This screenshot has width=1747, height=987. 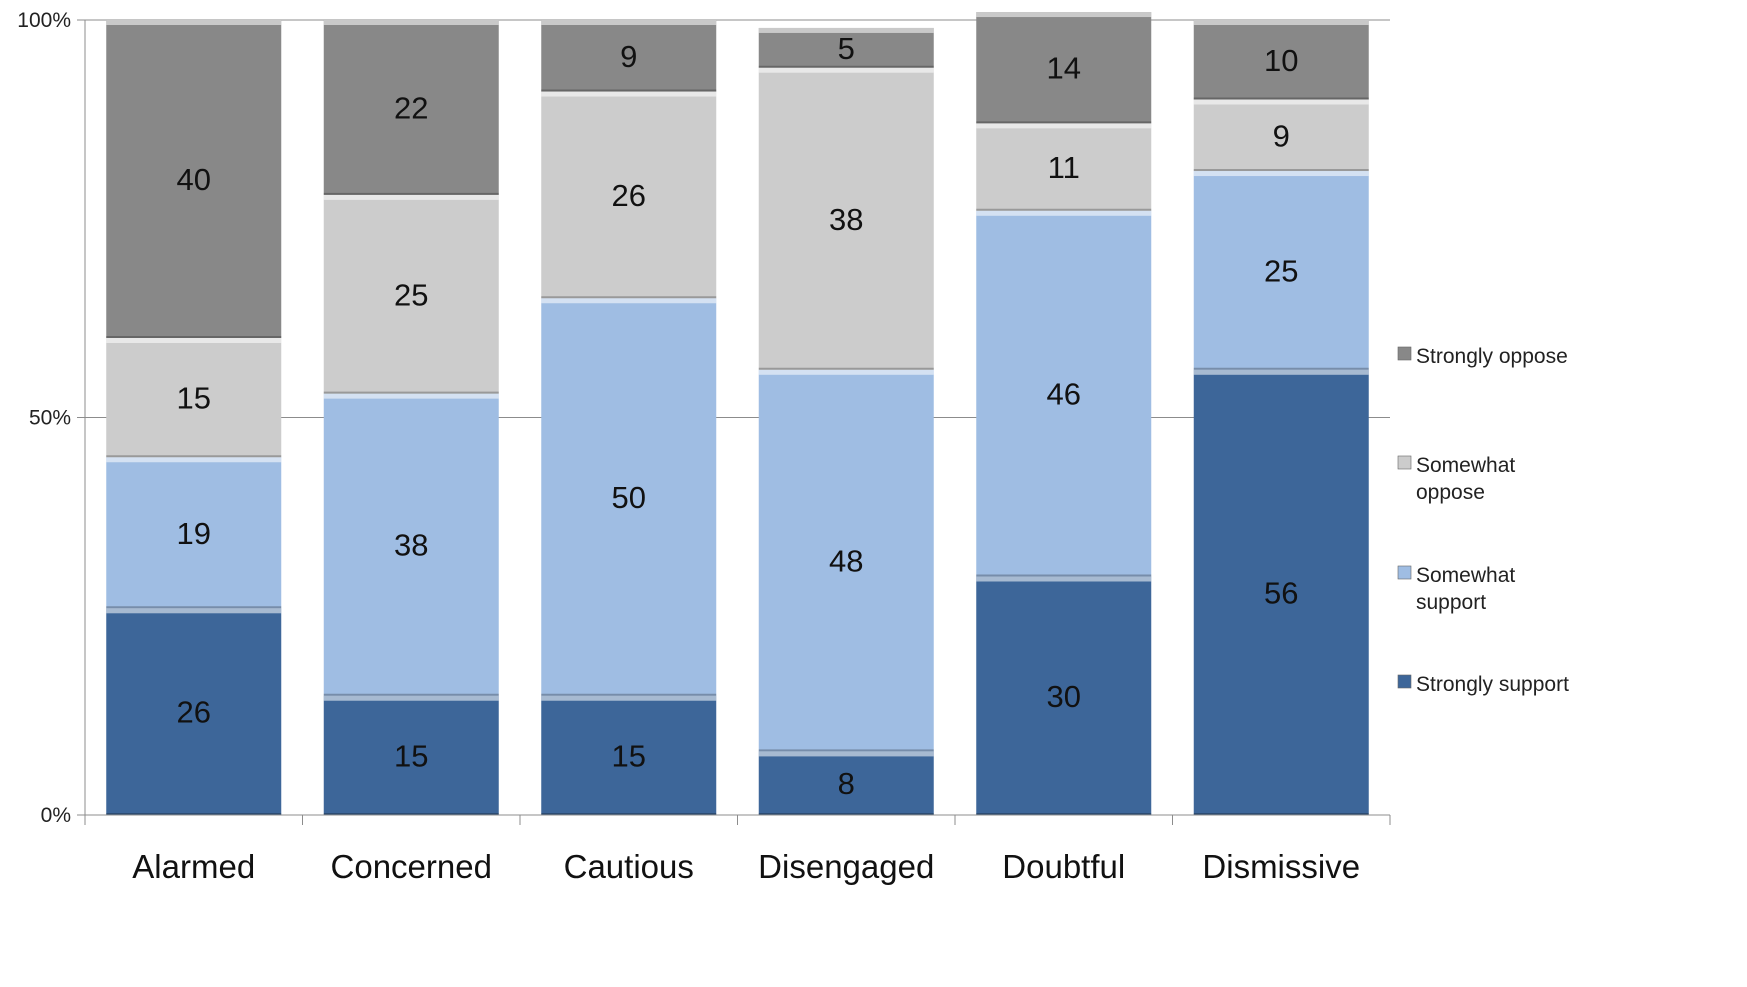 What do you see at coordinates (629, 866) in the screenshot?
I see `category-label: Cautious` at bounding box center [629, 866].